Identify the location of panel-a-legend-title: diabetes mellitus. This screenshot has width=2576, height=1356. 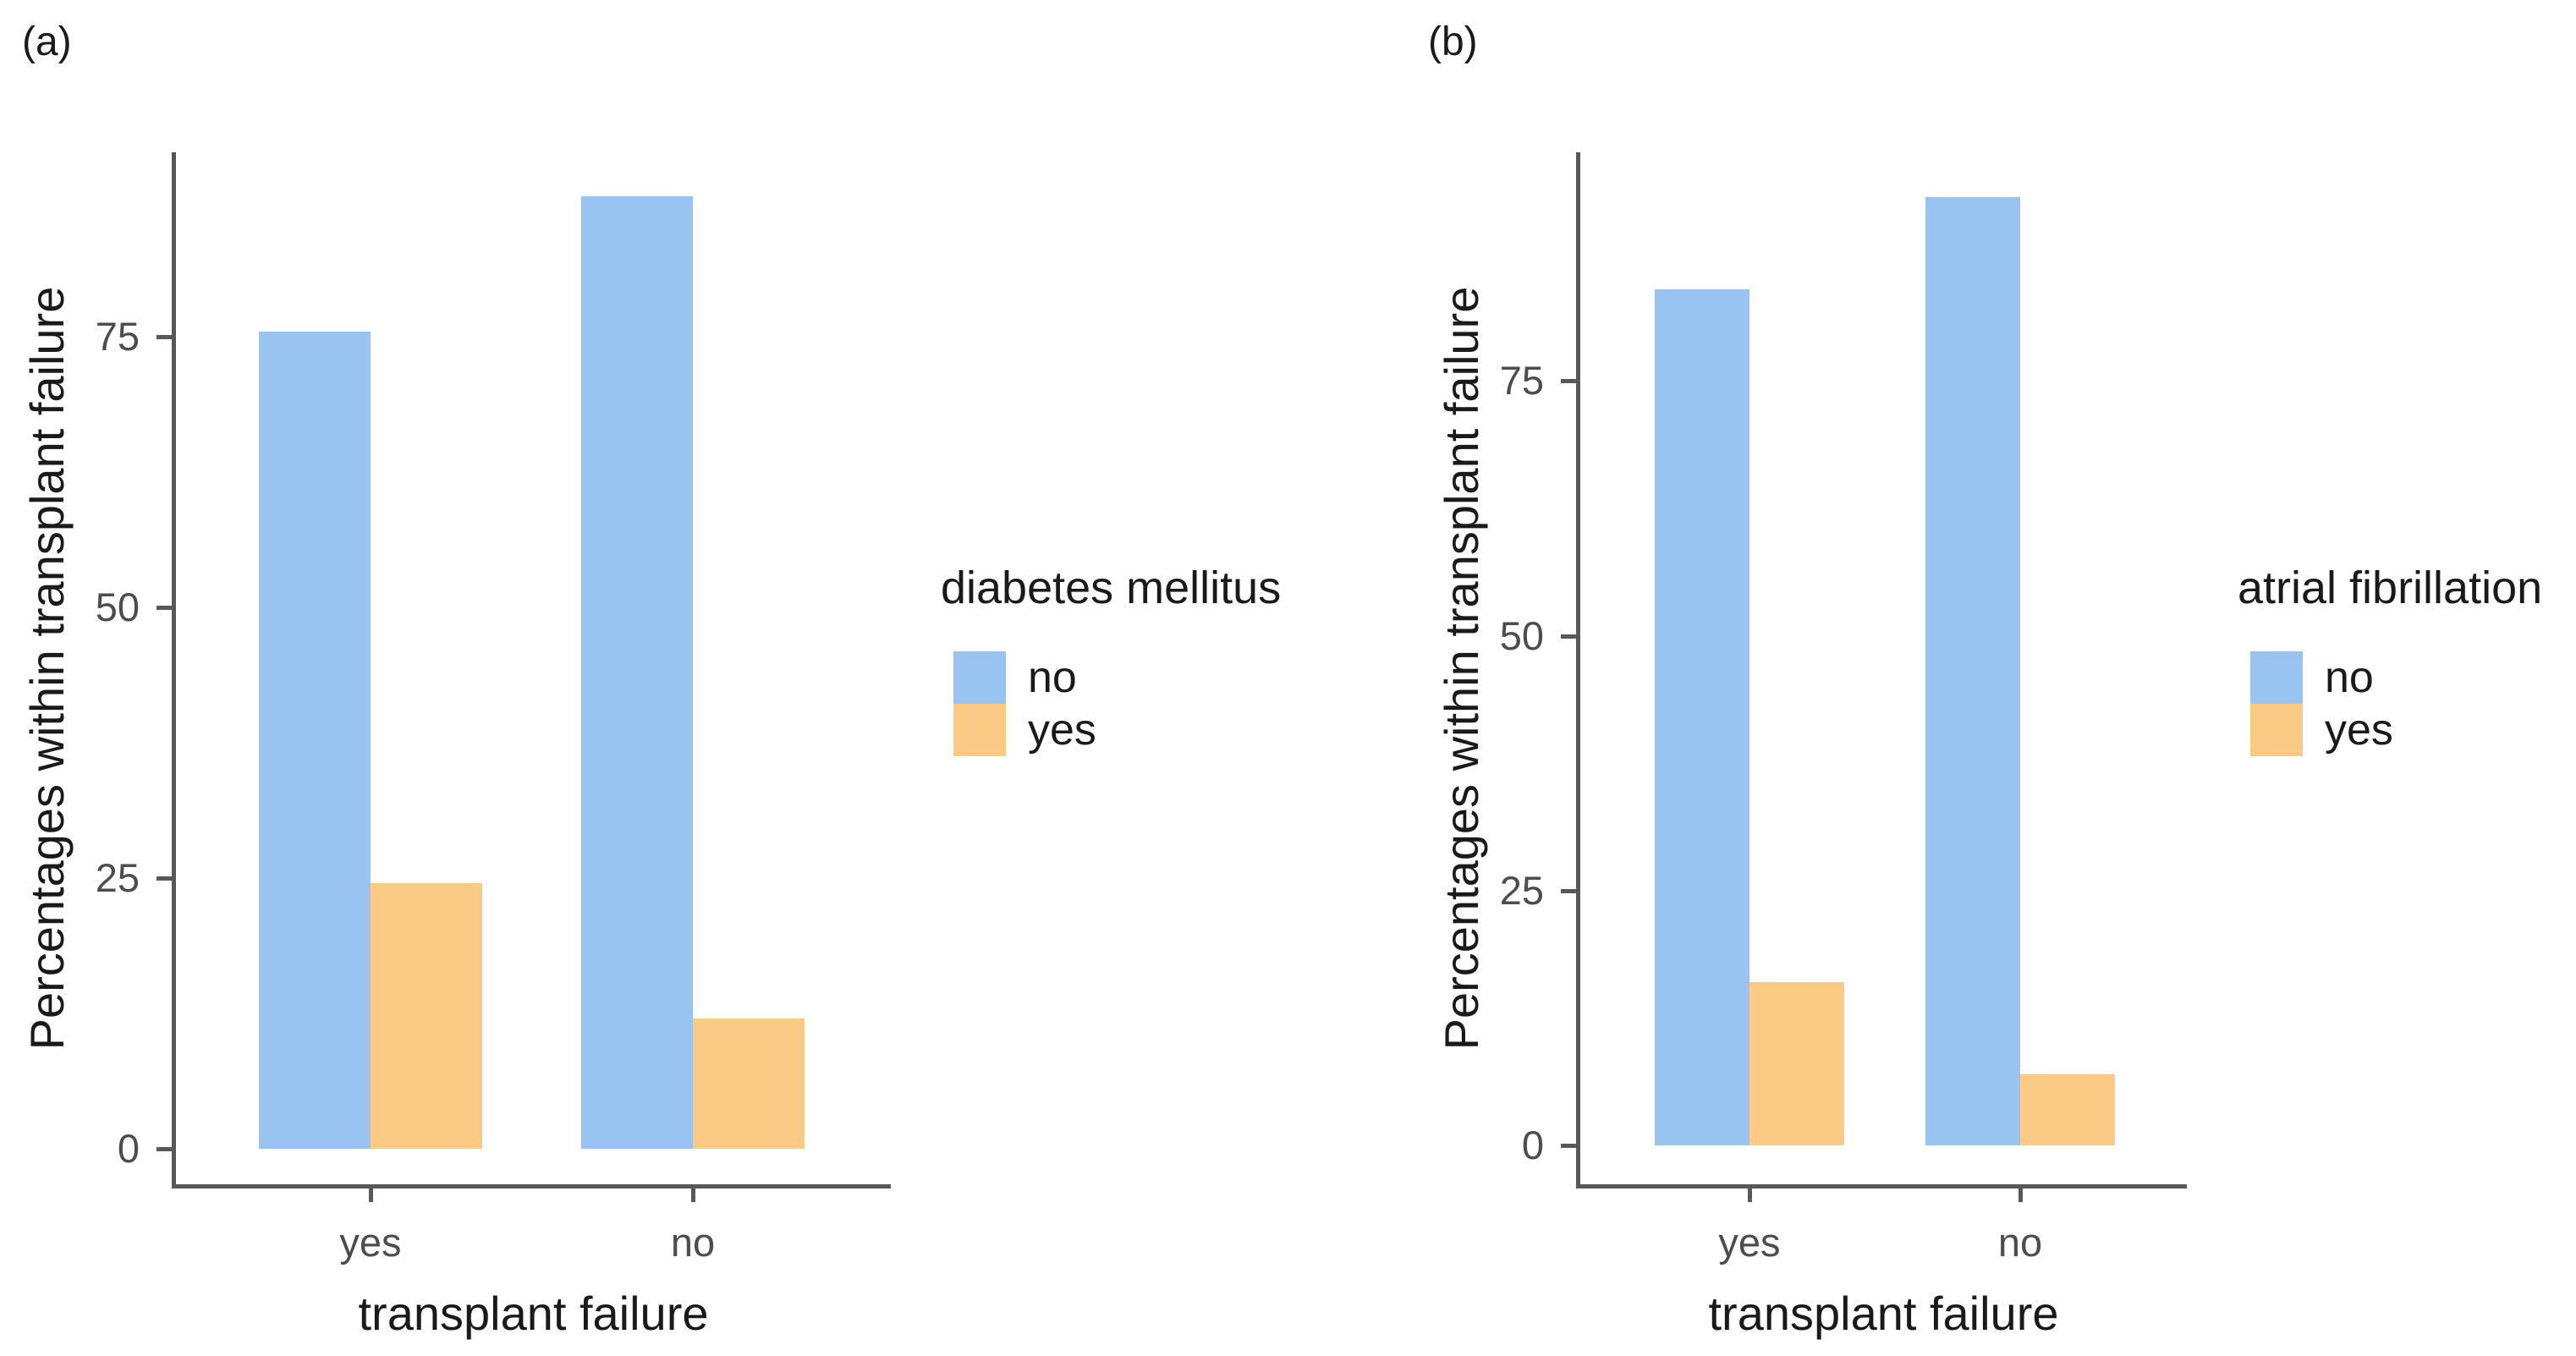
(1112, 588).